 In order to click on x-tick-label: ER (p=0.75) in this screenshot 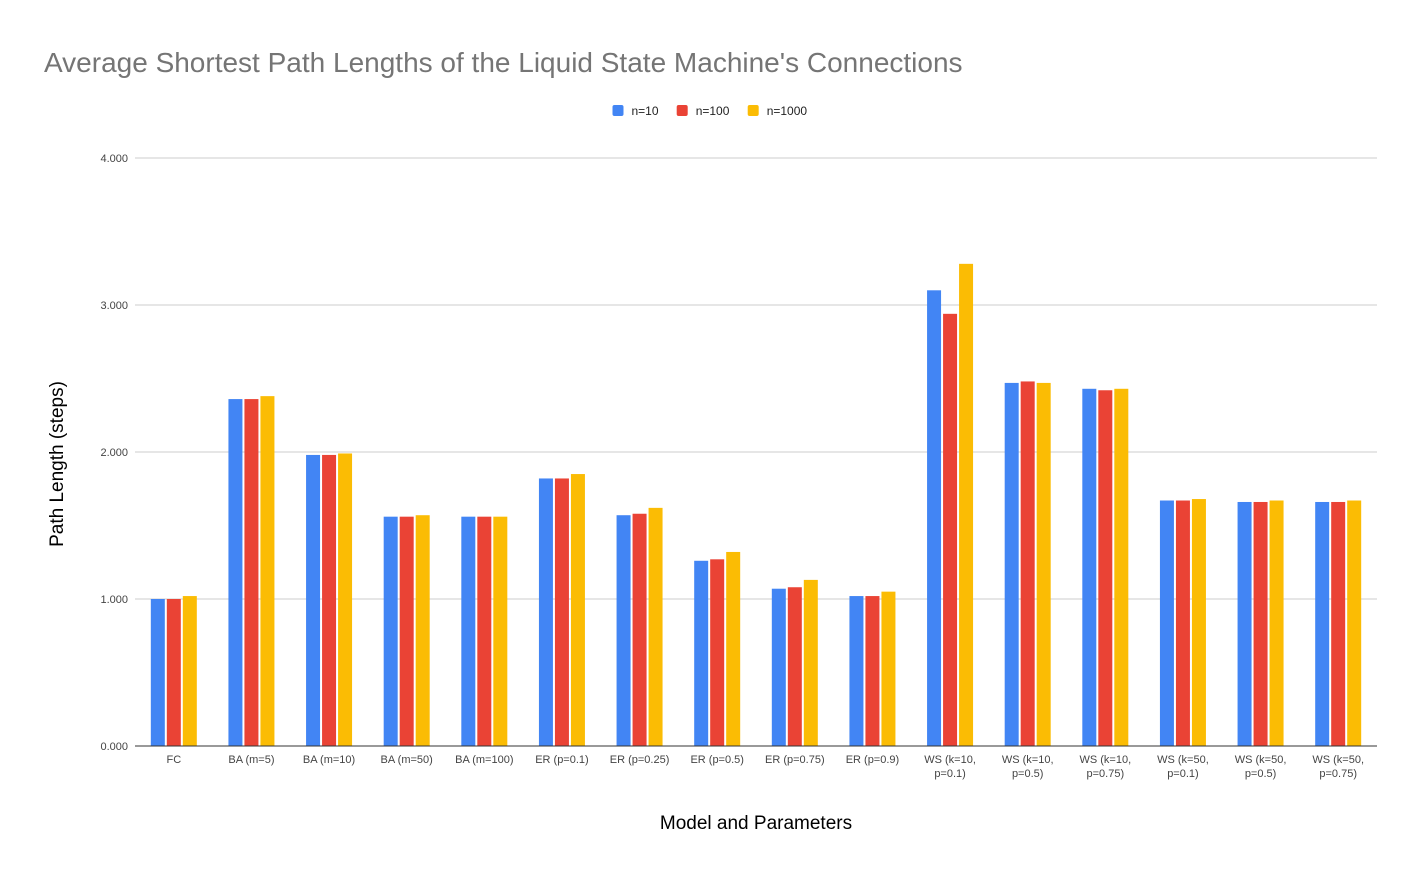, I will do `click(795, 760)`.